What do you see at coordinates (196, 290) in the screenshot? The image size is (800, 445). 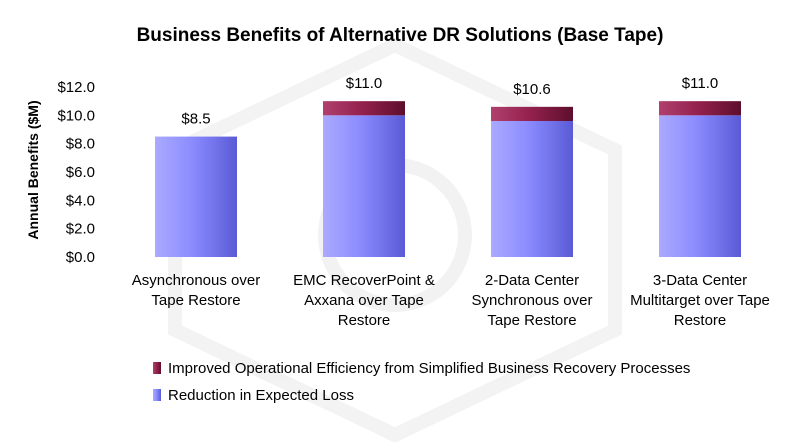 I see `x-category-label: Asynchronous over Tape Restore` at bounding box center [196, 290].